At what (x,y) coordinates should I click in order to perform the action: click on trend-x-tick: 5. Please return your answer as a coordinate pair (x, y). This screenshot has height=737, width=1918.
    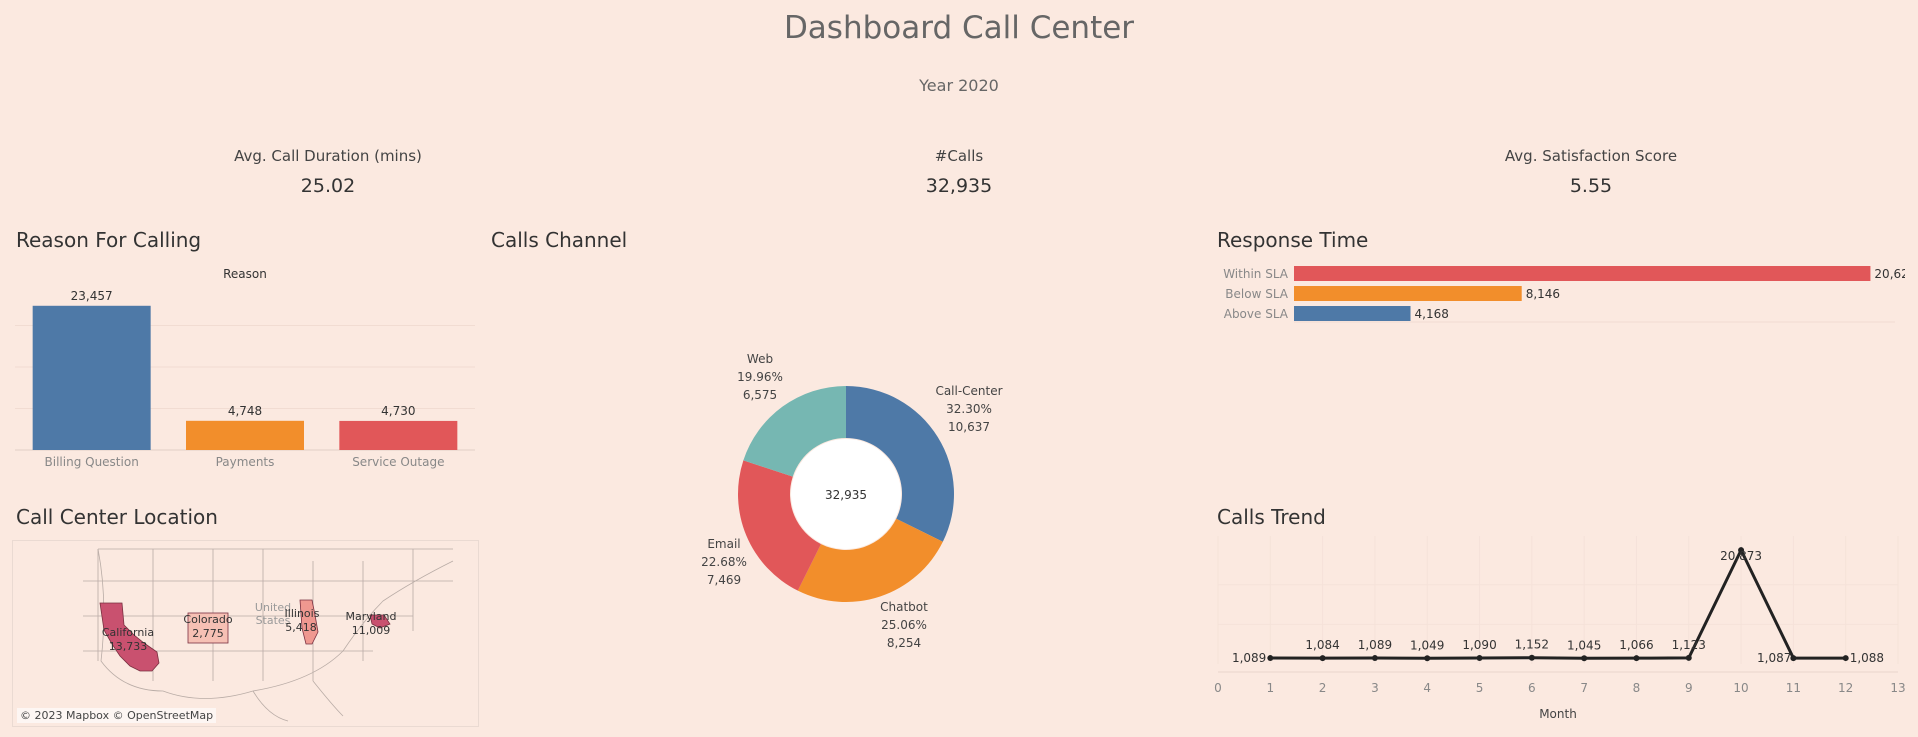
    Looking at the image, I should click on (1480, 688).